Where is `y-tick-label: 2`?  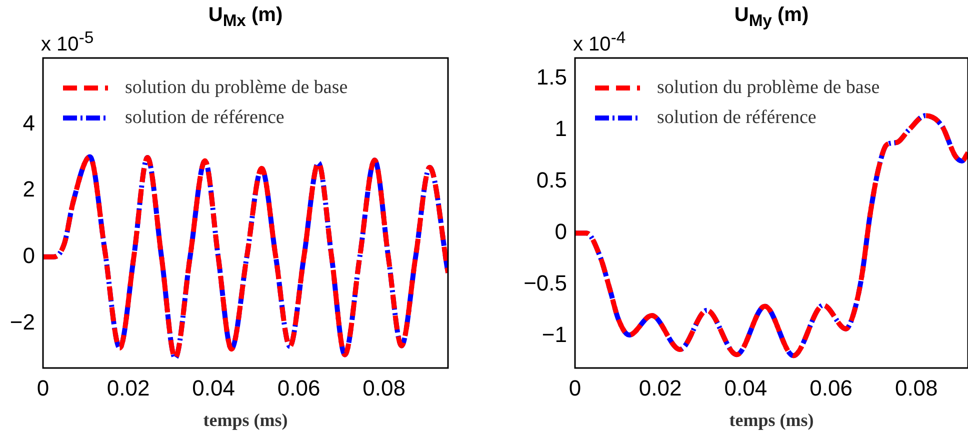 y-tick-label: 2 is located at coordinates (28, 189).